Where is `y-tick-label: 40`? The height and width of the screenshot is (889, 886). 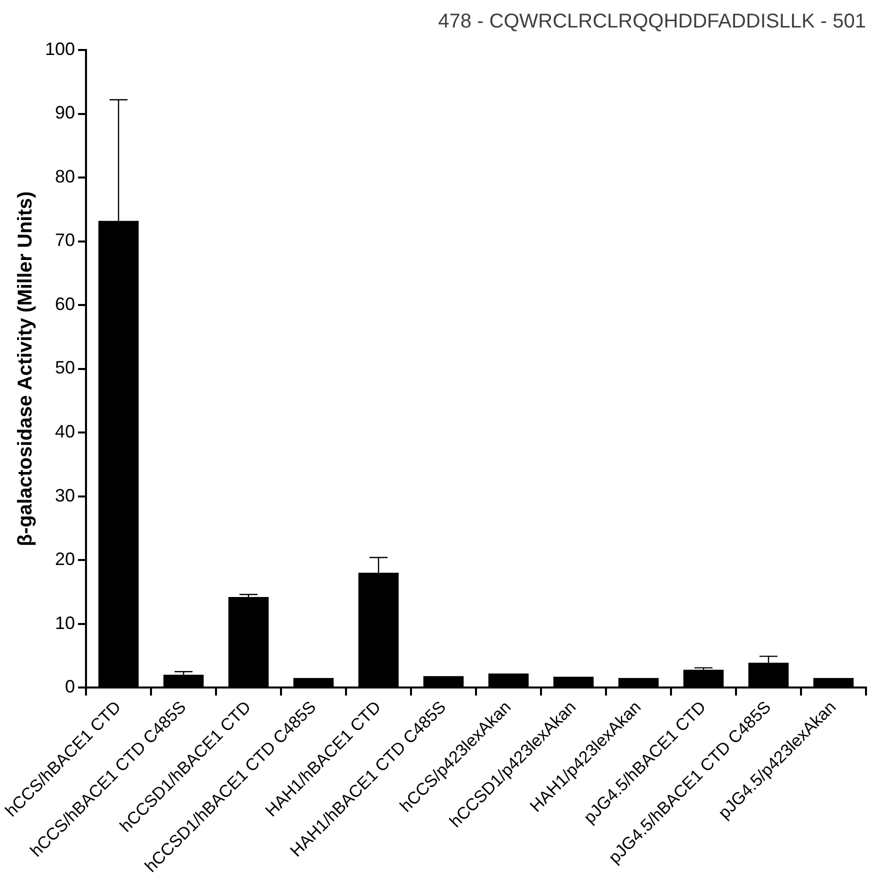 y-tick-label: 40 is located at coordinates (65, 432).